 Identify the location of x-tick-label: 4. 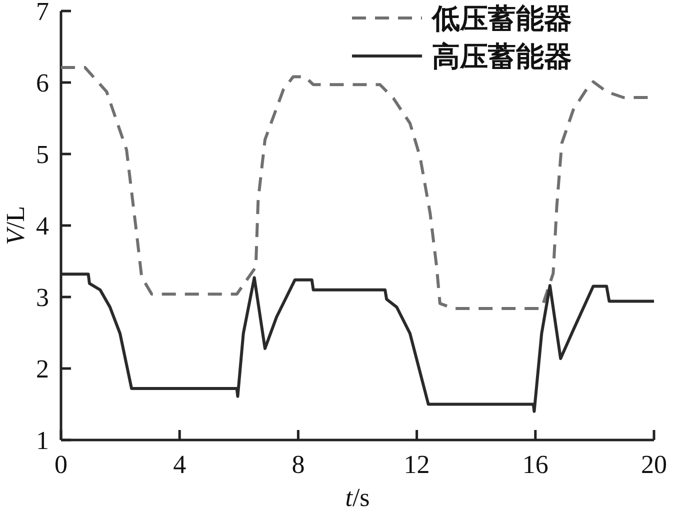
(179, 464).